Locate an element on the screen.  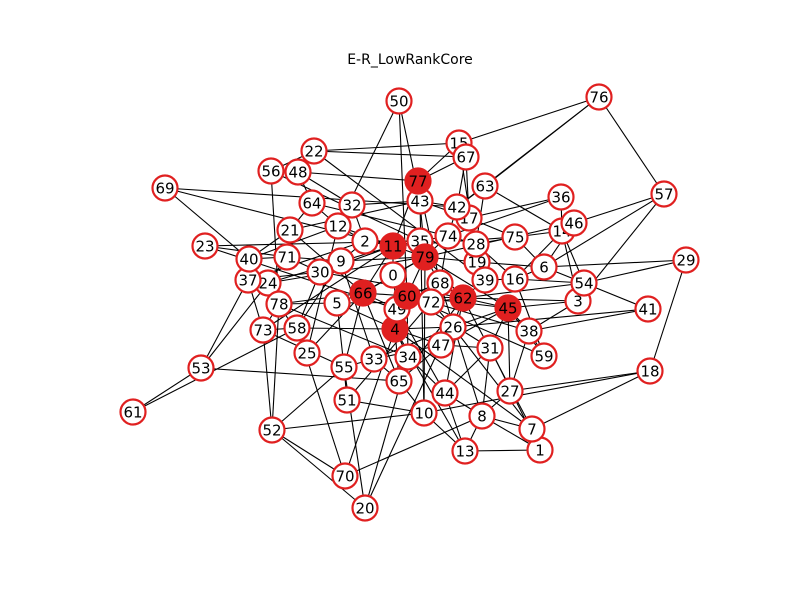
node-6: 6 is located at coordinates (544, 267).